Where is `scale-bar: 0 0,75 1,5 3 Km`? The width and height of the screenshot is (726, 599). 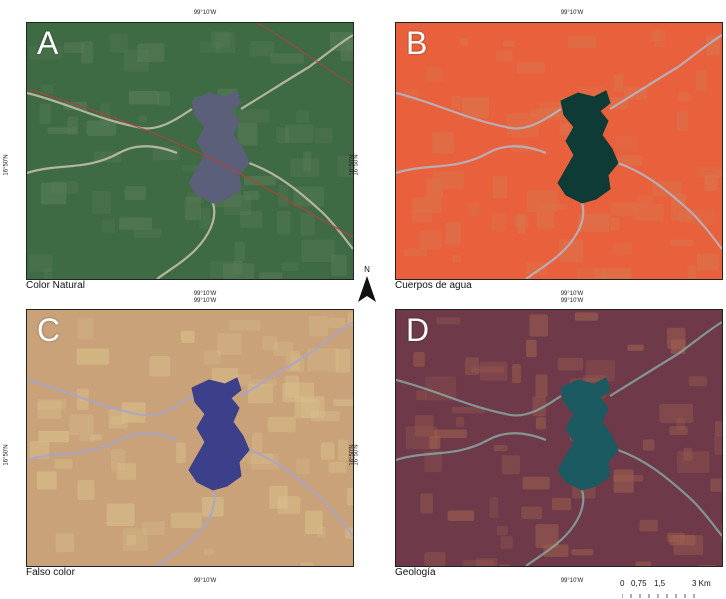
scale-bar: 0 0,75 1,5 3 Km is located at coordinates (670, 589).